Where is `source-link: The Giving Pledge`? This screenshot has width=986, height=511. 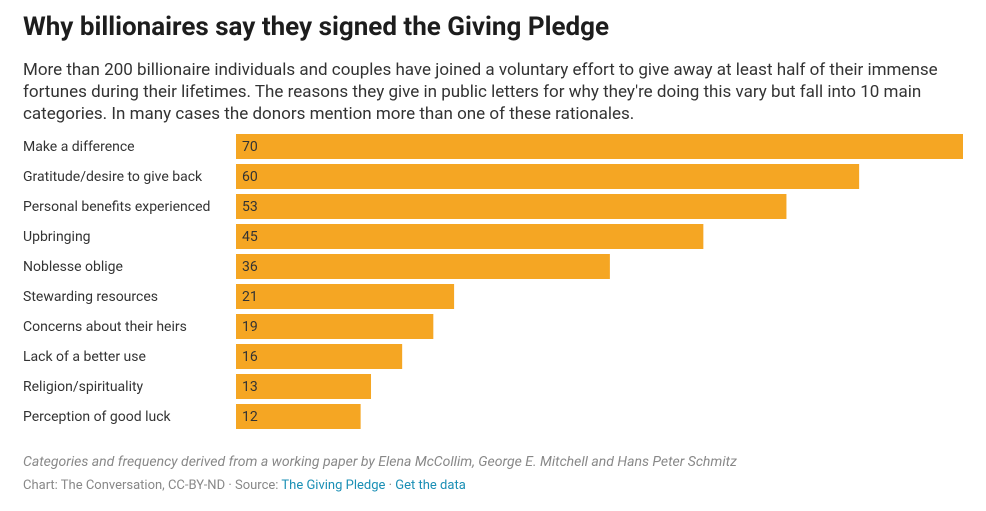
source-link: The Giving Pledge is located at coordinates (333, 485).